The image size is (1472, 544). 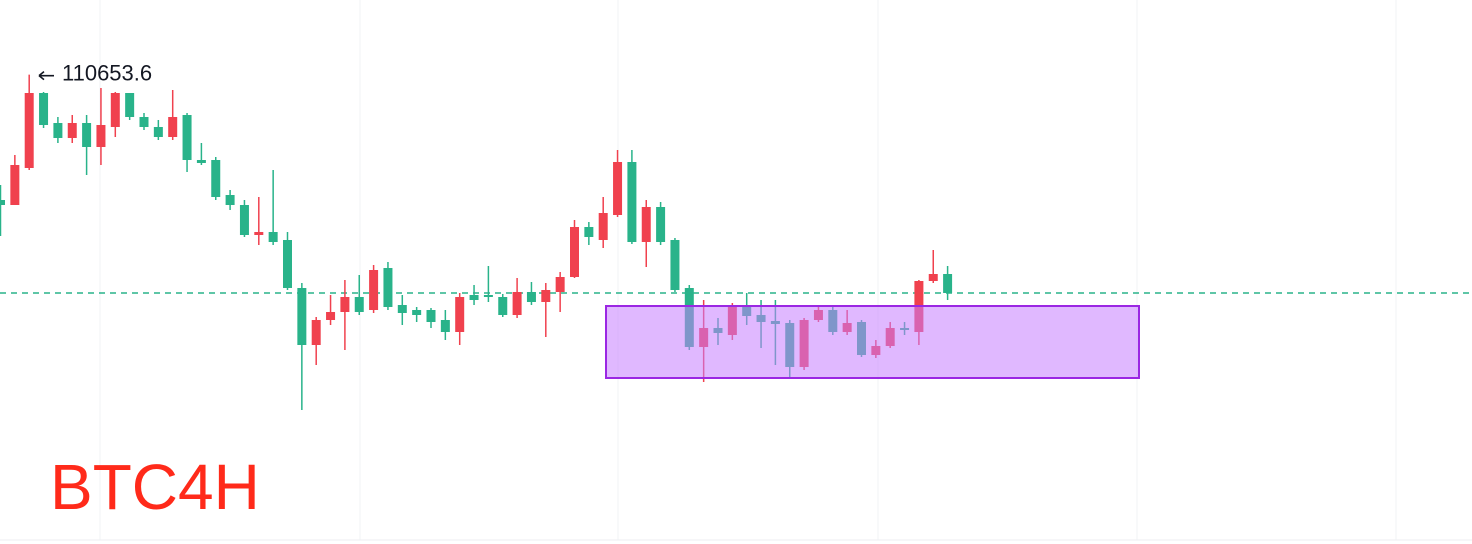 What do you see at coordinates (46, 76) in the screenshot?
I see `high-arrow` at bounding box center [46, 76].